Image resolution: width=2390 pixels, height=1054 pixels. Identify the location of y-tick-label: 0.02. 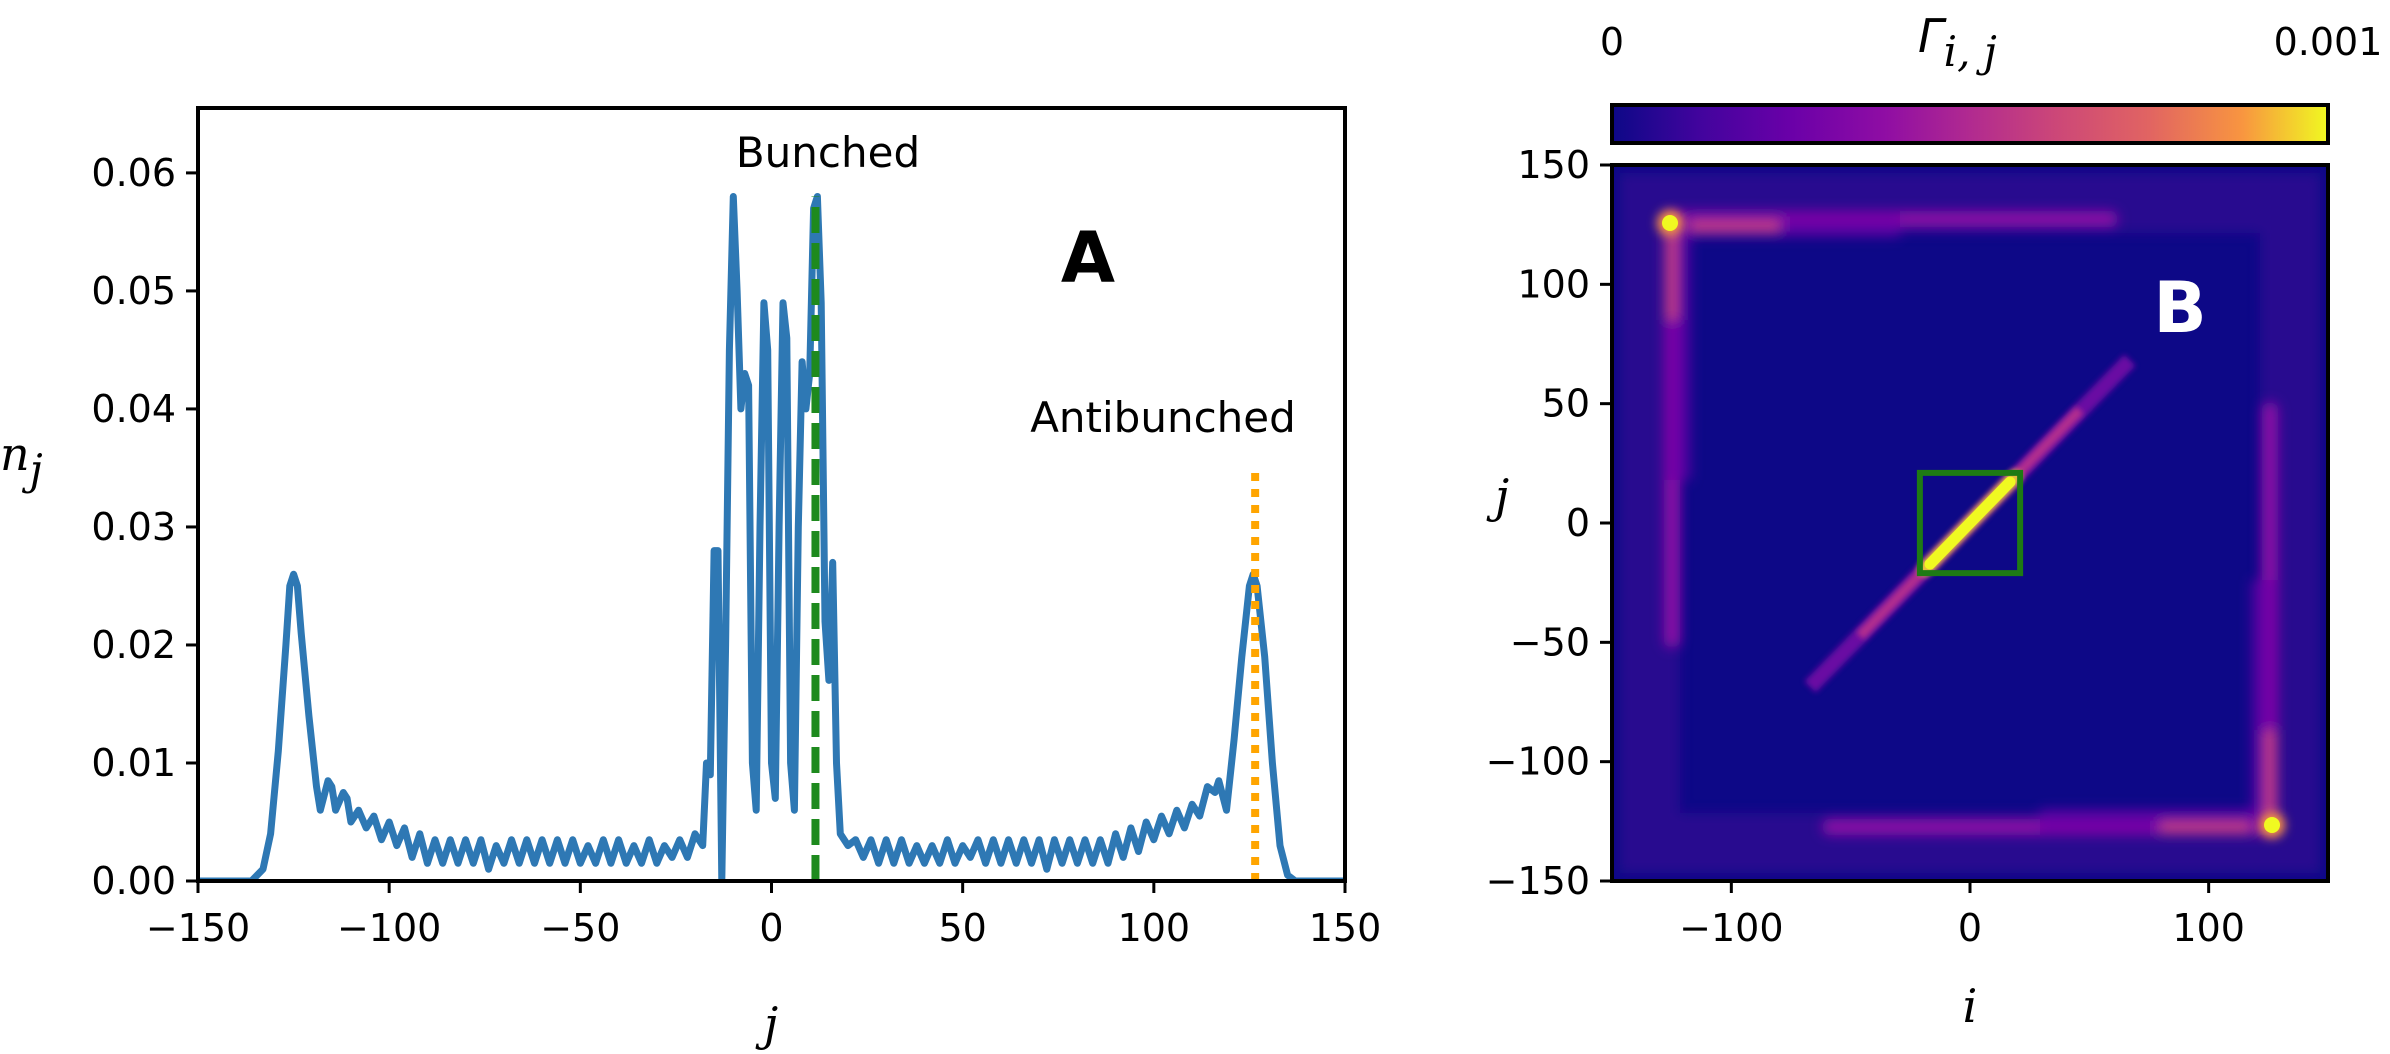
(133, 645).